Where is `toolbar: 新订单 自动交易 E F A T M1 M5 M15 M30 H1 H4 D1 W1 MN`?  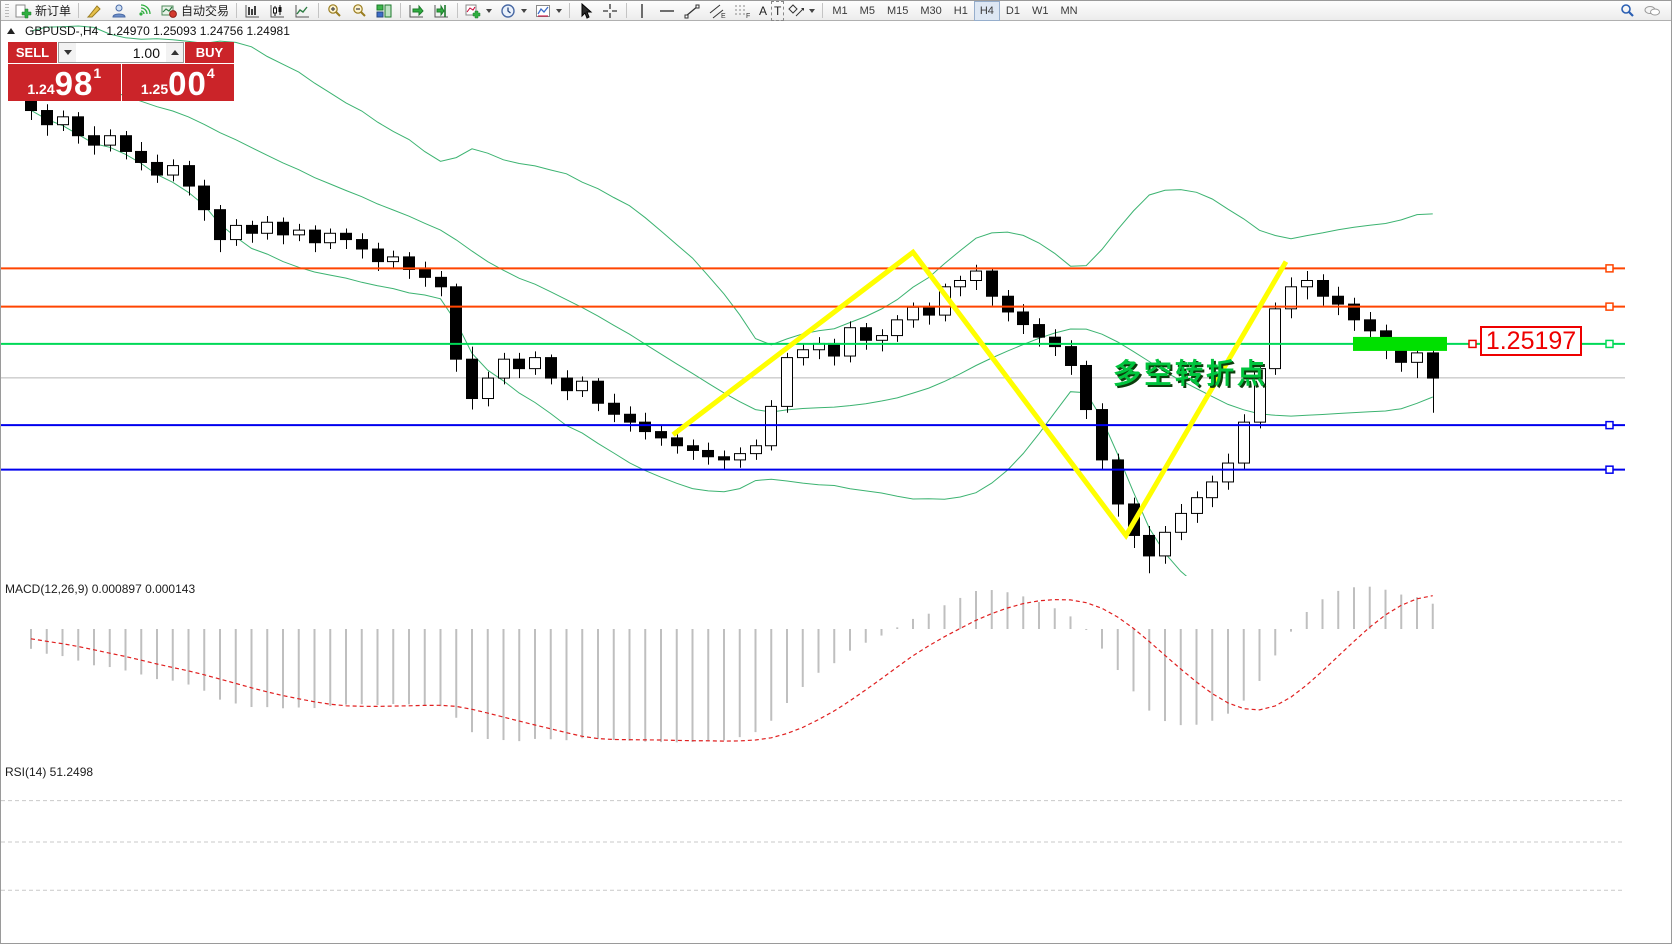
toolbar: 新订单 自动交易 E F A T M1 M5 M15 M30 H1 H4 D1 W1 MN is located at coordinates (836, 10).